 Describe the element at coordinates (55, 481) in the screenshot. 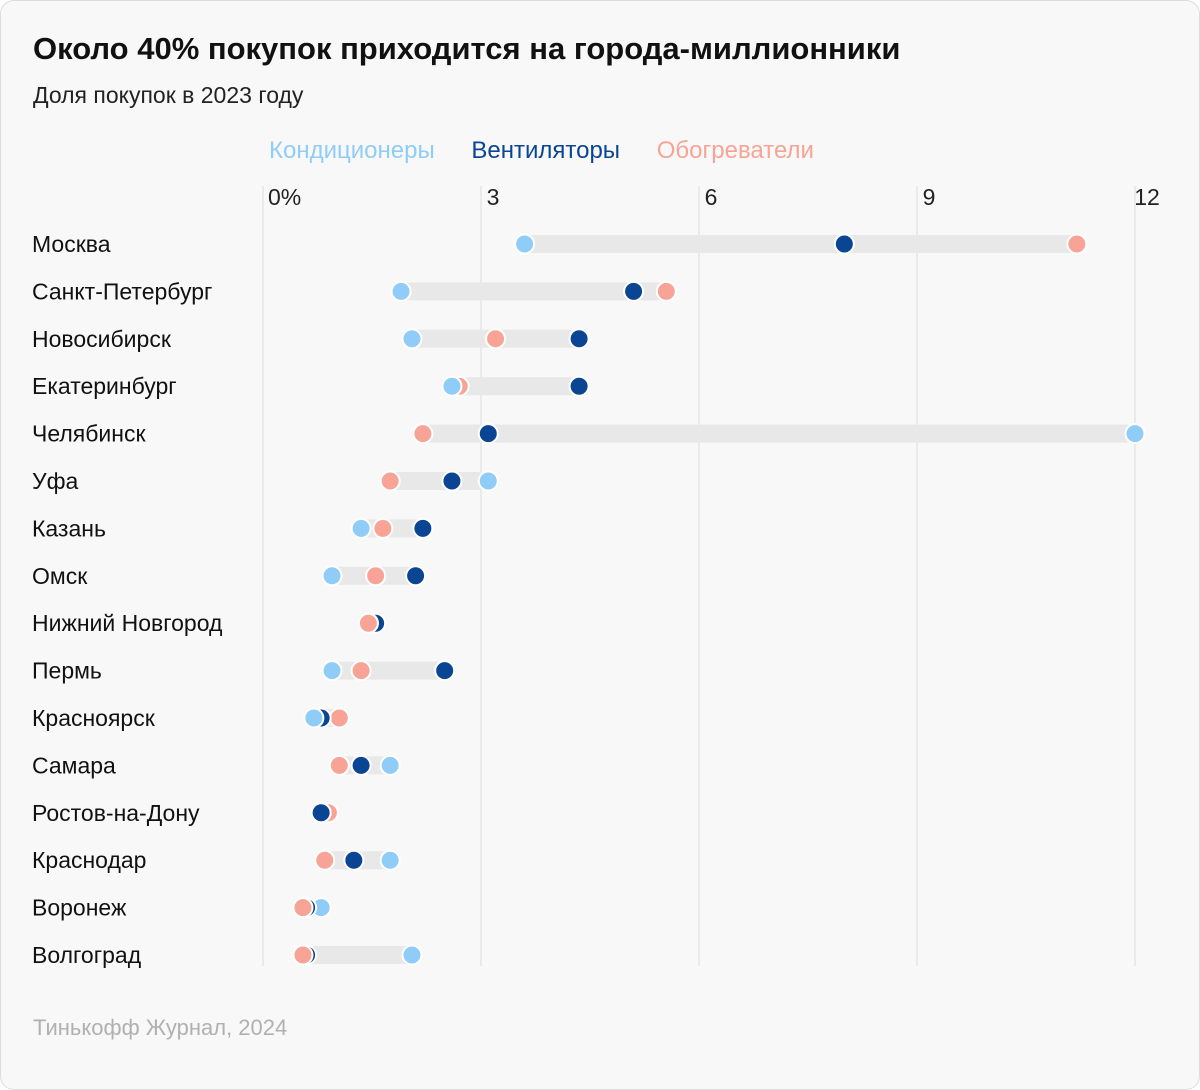

I see `city-label: Уфа` at that location.